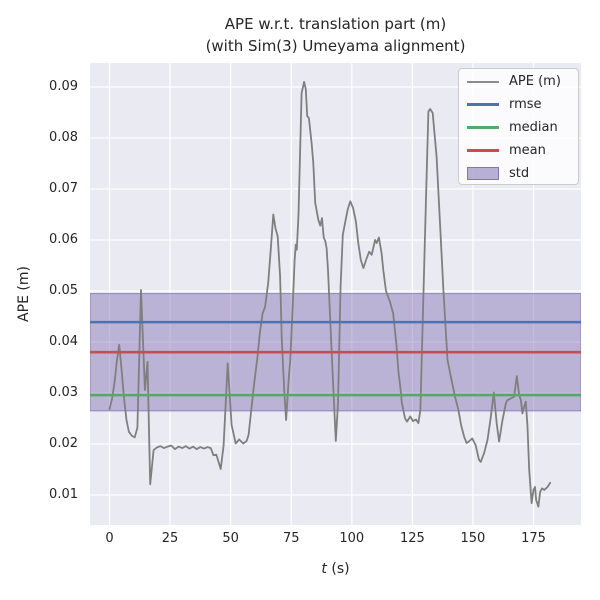  Describe the element at coordinates (63, 291) in the screenshot. I see `y-tick-label: 0.05` at that location.